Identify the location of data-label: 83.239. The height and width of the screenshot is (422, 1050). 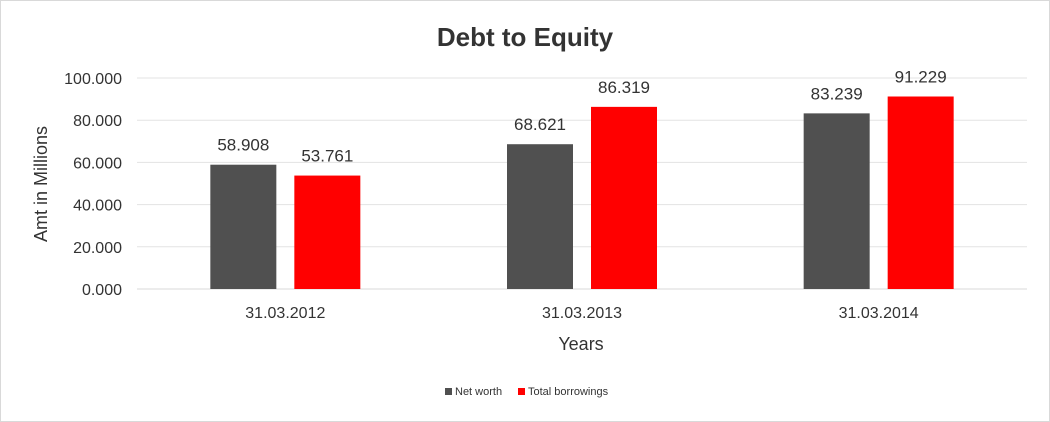
(837, 93).